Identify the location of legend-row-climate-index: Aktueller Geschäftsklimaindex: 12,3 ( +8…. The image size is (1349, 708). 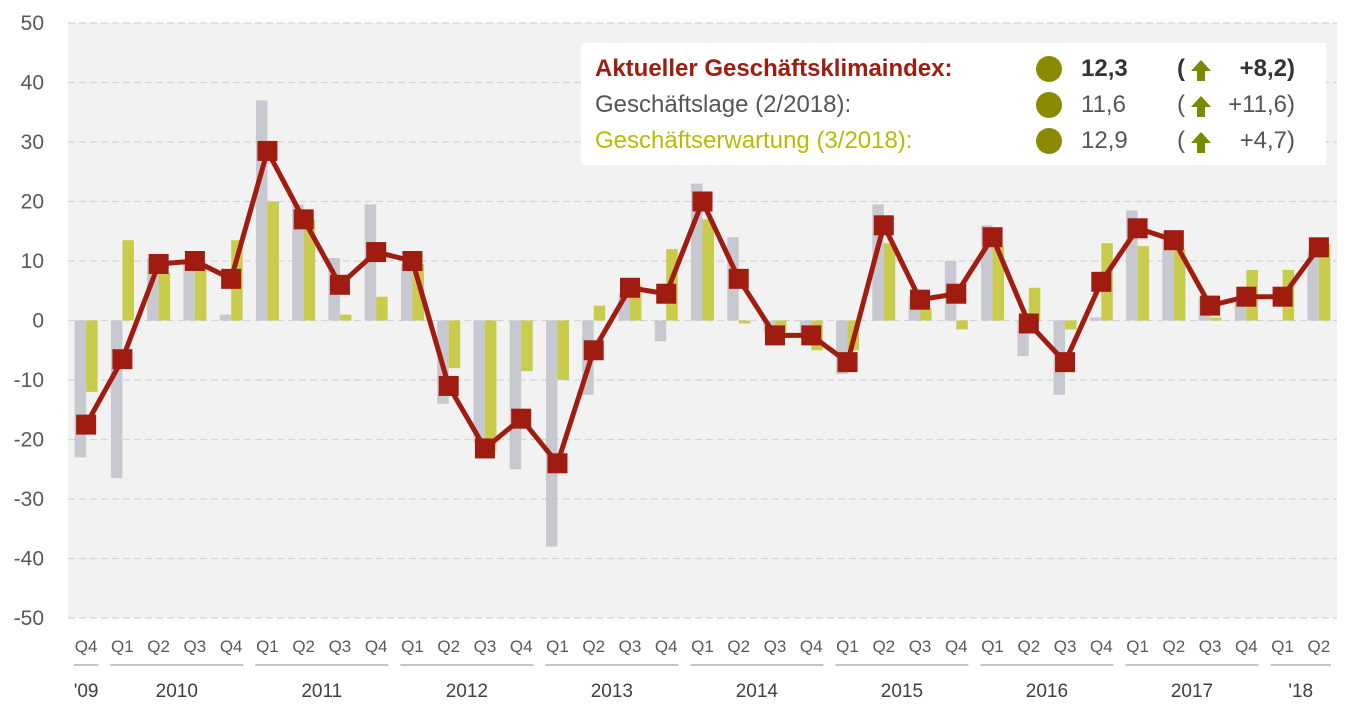
(955, 69).